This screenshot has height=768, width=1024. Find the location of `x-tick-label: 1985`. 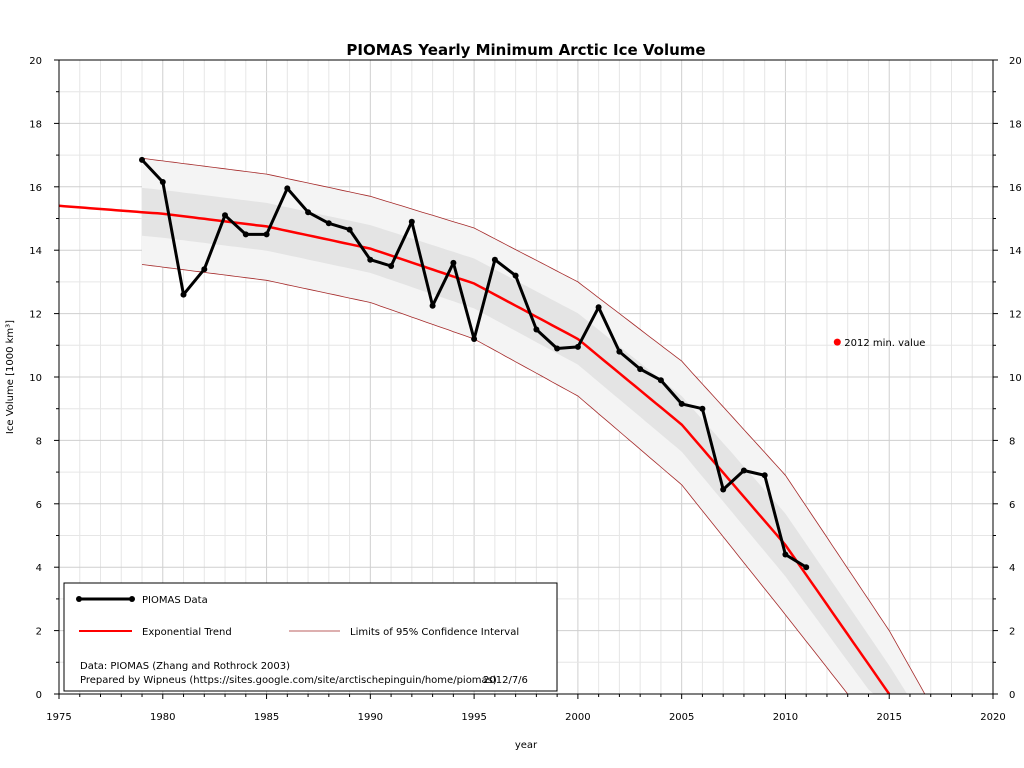

x-tick-label: 1985 is located at coordinates (266, 717).